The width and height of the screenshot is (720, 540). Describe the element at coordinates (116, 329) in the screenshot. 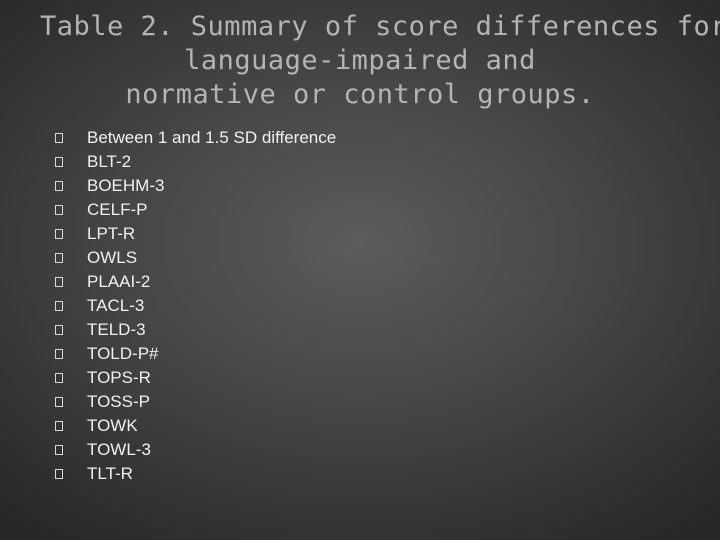

I see `item-text: TELD-3` at that location.